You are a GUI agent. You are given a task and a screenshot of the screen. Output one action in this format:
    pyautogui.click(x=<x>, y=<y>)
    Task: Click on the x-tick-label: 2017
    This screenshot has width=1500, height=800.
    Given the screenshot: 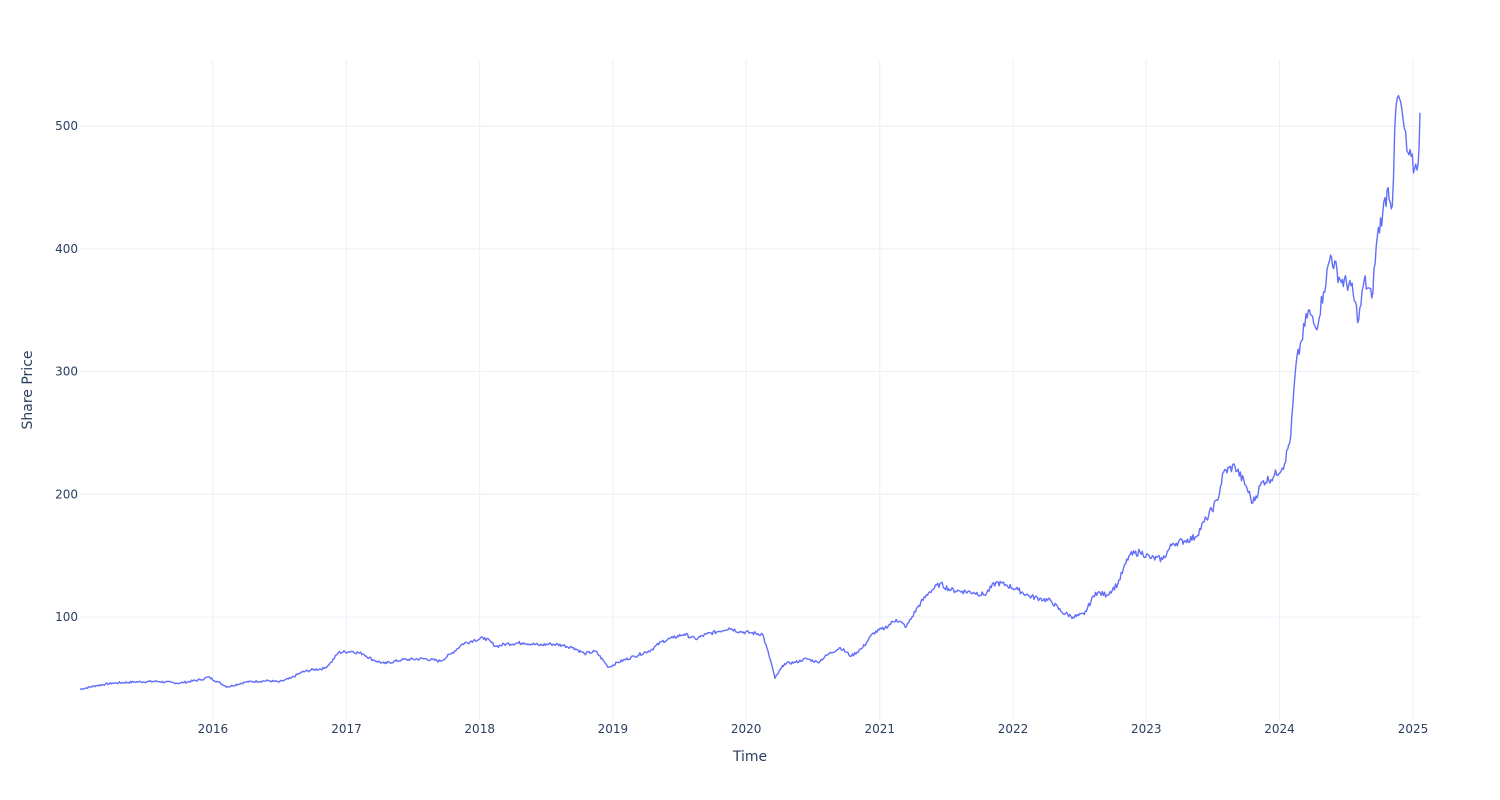 What is the action you would take?
    pyautogui.click(x=346, y=729)
    